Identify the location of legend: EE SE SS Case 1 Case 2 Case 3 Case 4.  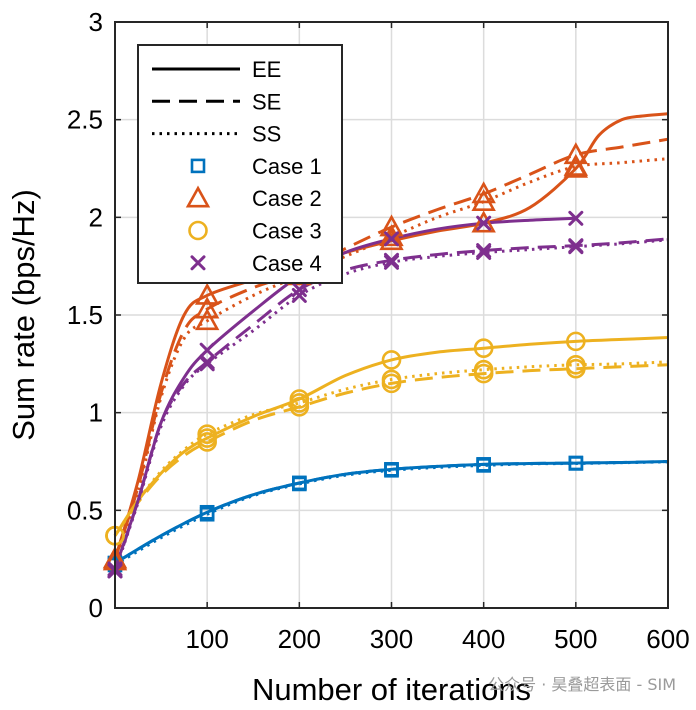
(240, 164).